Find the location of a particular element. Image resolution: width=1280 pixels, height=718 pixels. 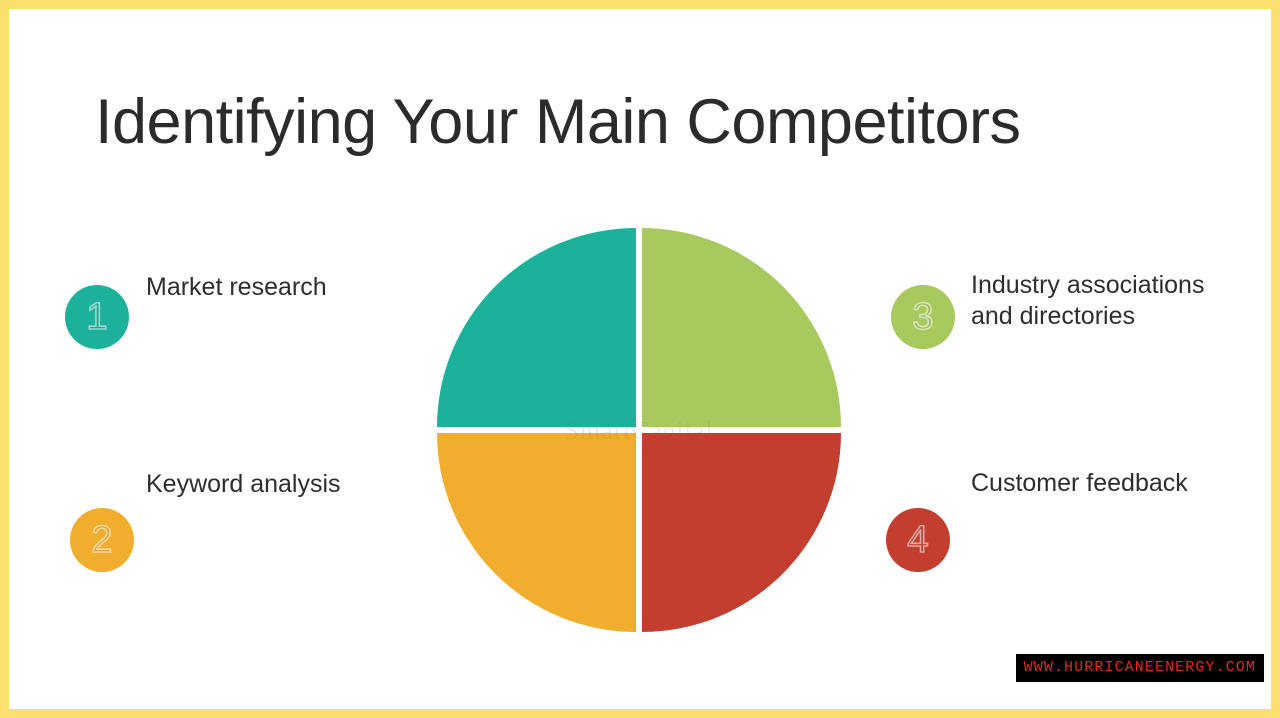

step-badge-4: 4 is located at coordinates (918, 540).